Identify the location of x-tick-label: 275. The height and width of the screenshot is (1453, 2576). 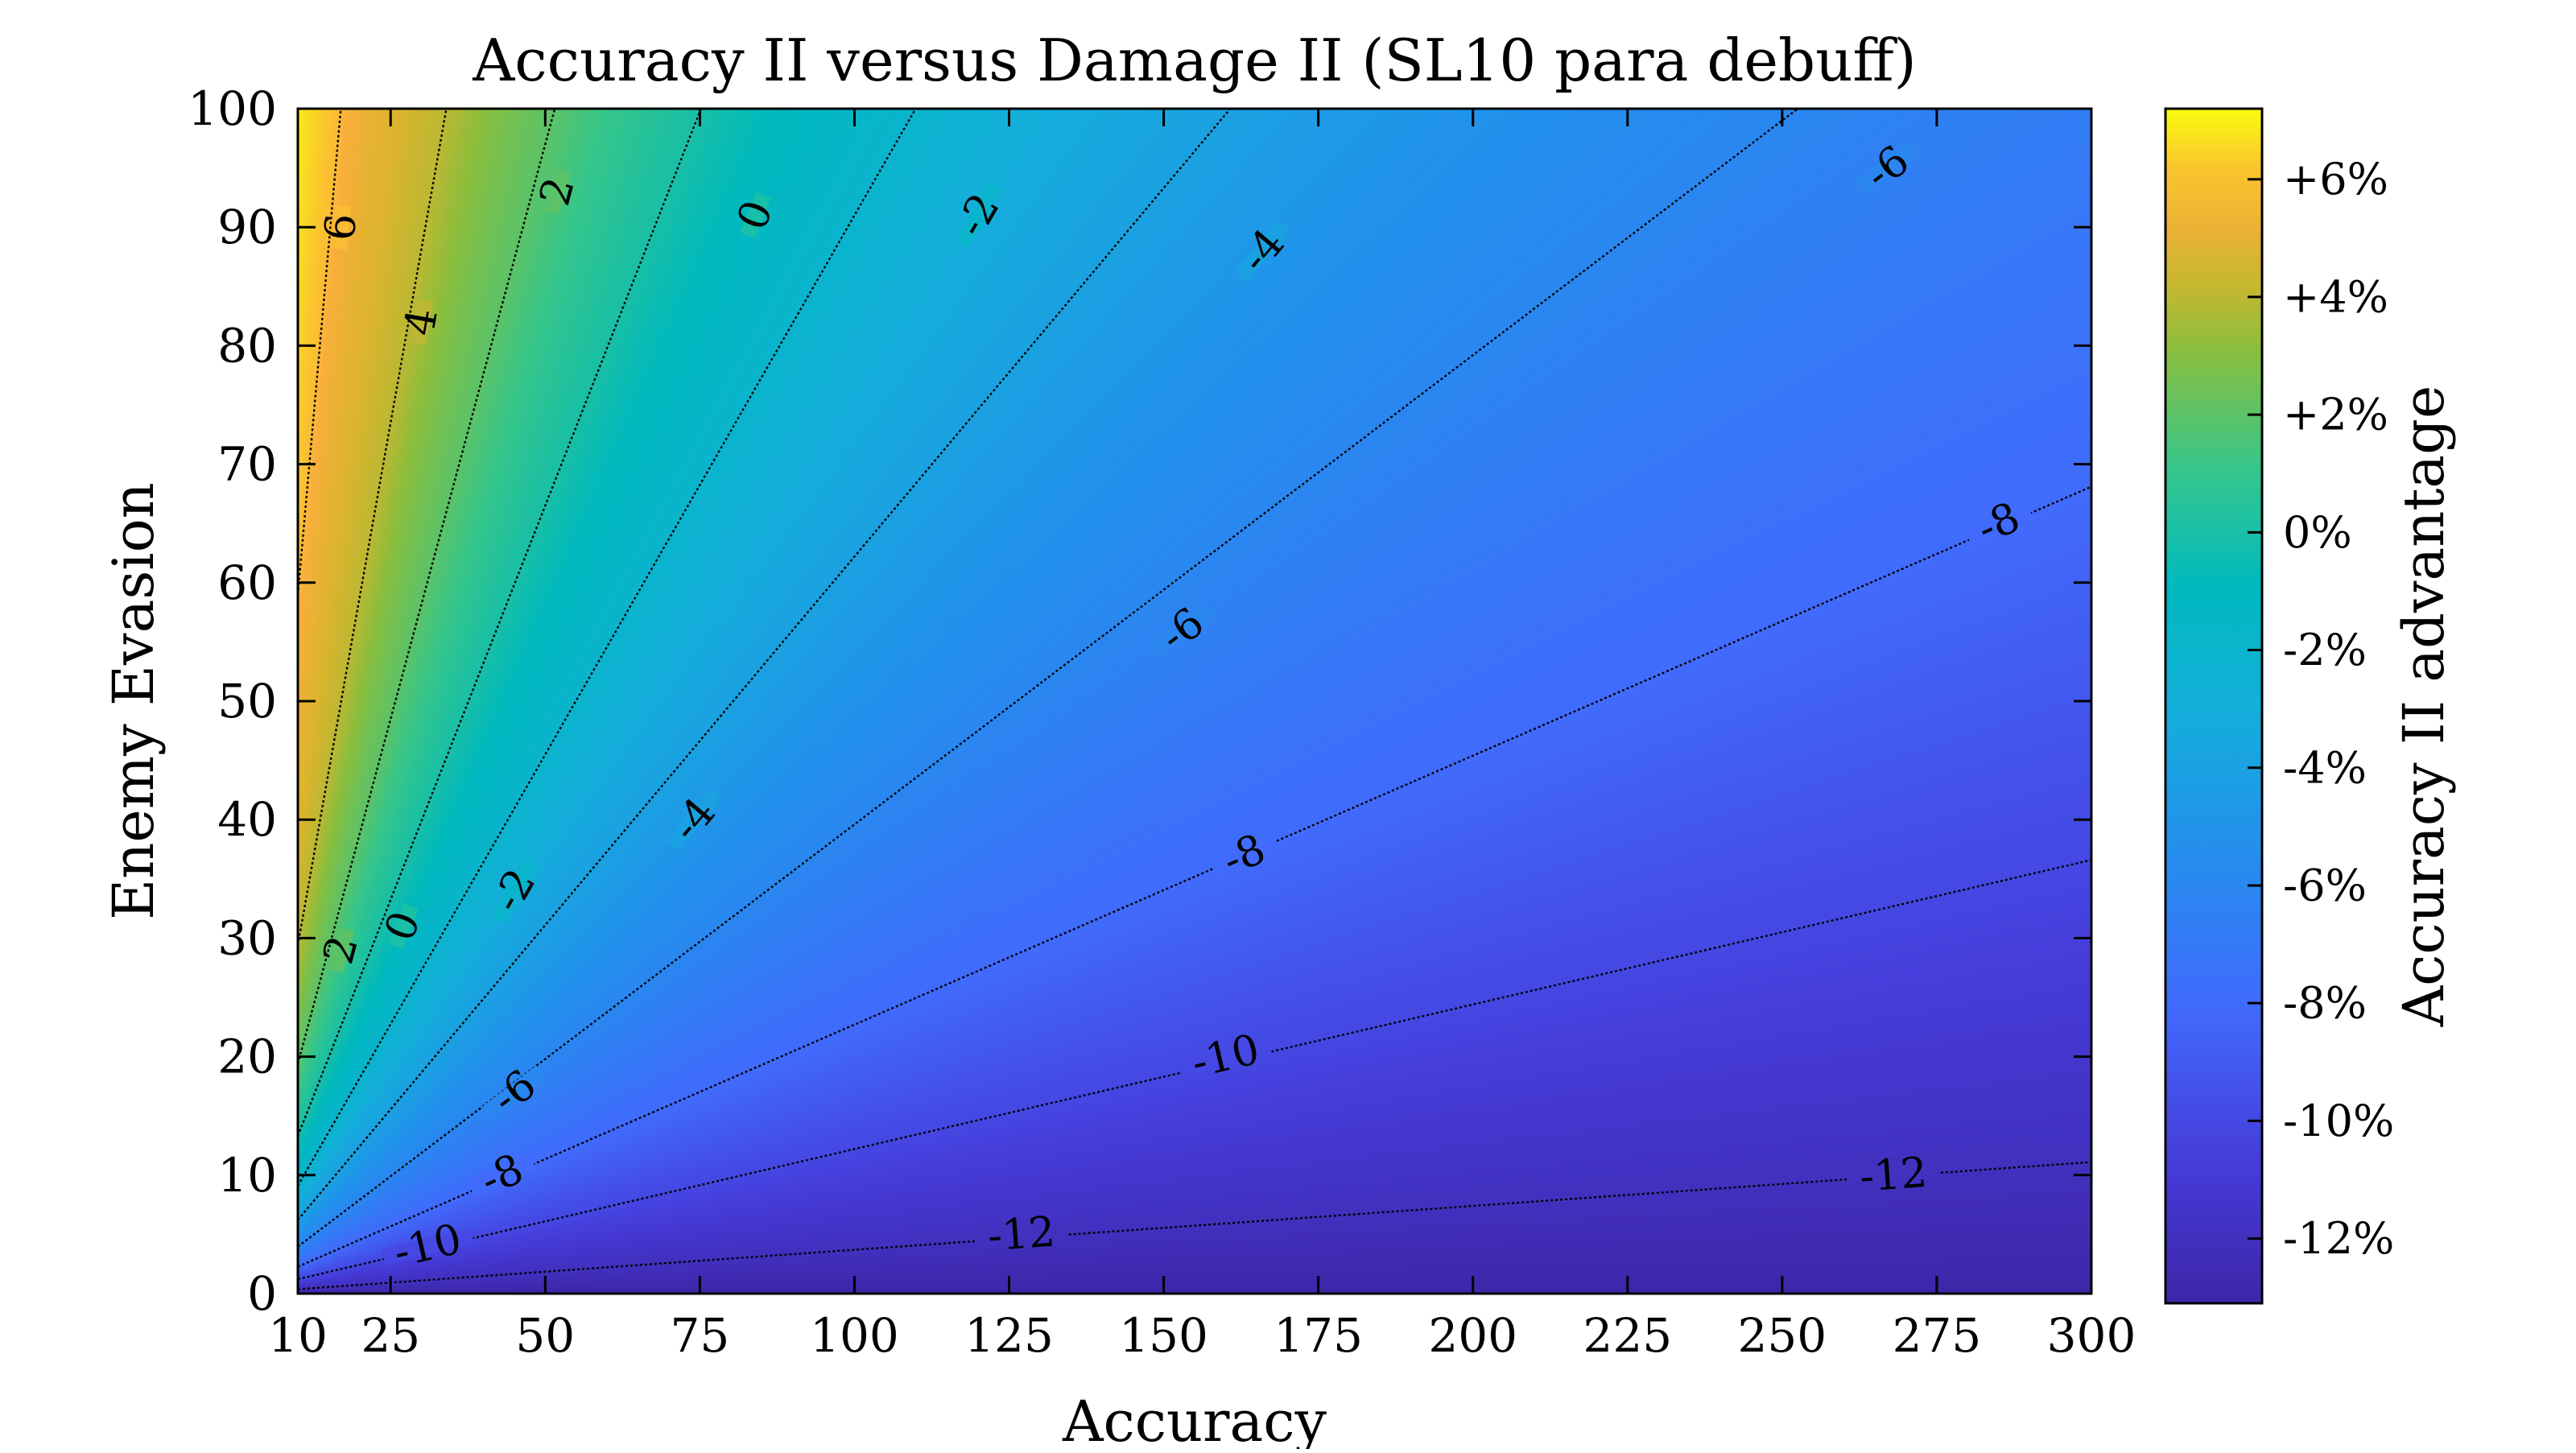
(1937, 1336).